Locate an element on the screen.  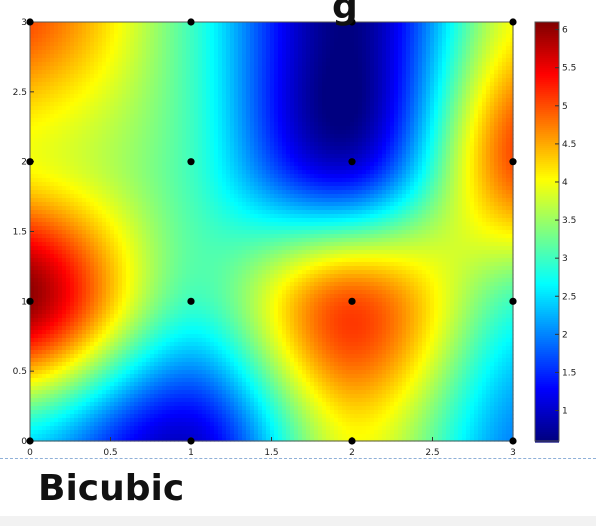
slide-divider is located at coordinates (298, 458).